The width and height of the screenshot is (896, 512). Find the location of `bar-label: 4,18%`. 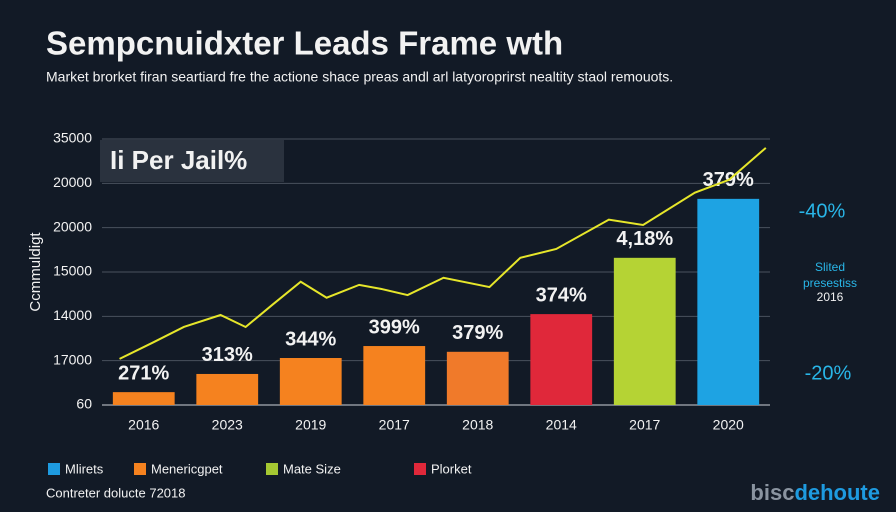

bar-label: 4,18% is located at coordinates (644, 239).